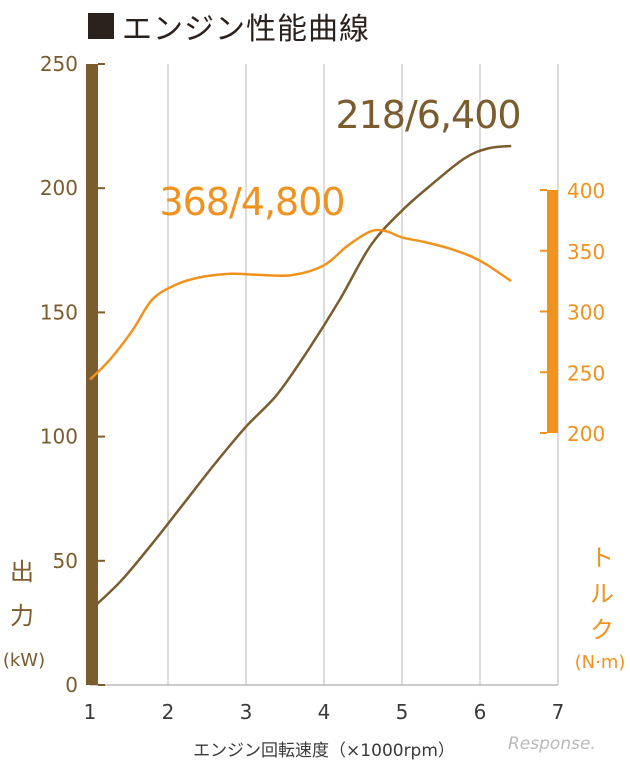 The height and width of the screenshot is (770, 630). I want to click on left-tick-label: 50, so click(65, 561).